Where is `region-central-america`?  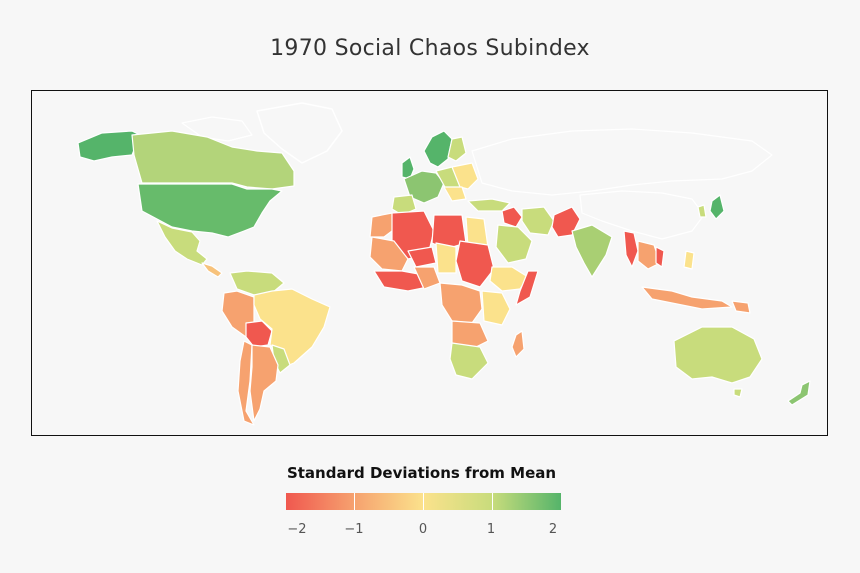
region-central-america is located at coordinates (212, 270).